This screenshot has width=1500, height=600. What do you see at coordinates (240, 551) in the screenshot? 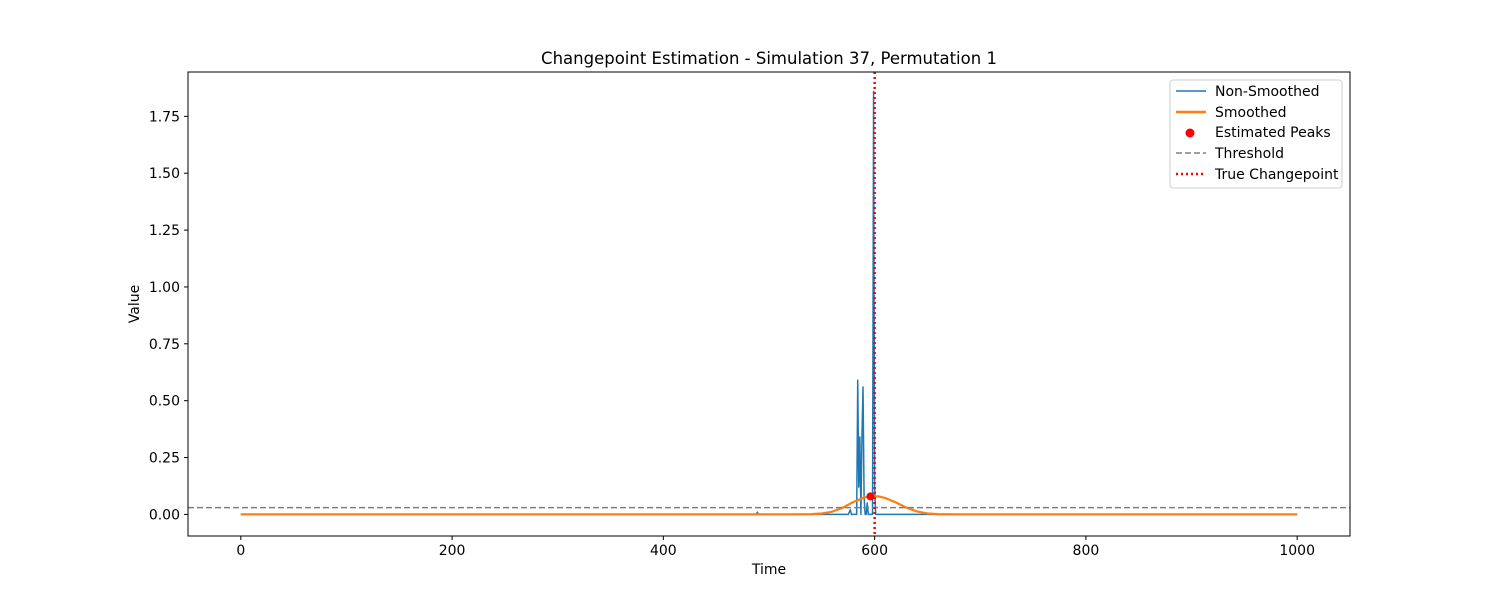
I see `x-tick-label: 0` at bounding box center [240, 551].